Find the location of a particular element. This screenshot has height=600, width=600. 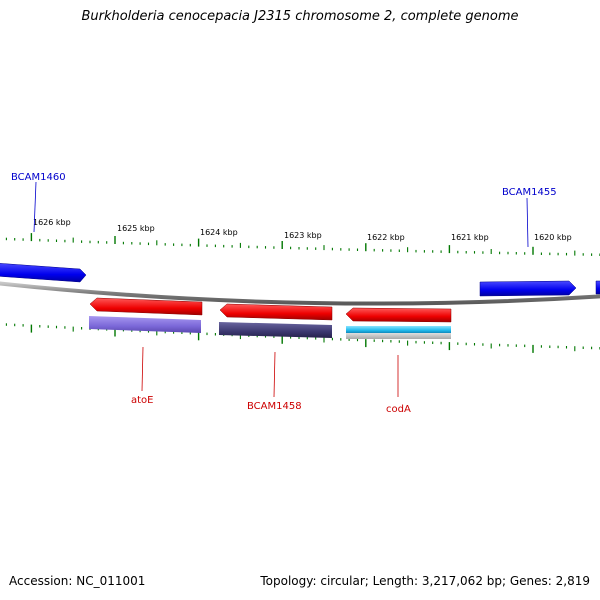

leader-bcam1455 is located at coordinates (527, 222).